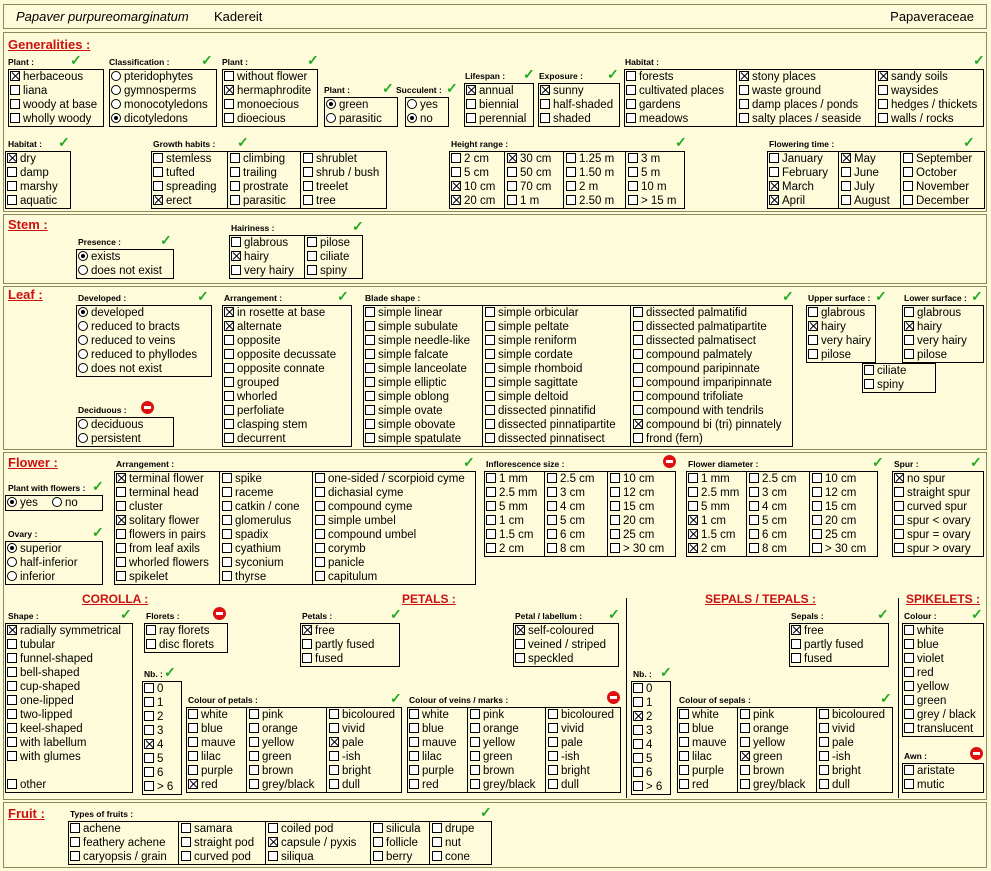 This screenshot has height=871, width=991. Describe the element at coordinates (397, 829) in the screenshot. I see `checkbox-silicula: silicula` at that location.